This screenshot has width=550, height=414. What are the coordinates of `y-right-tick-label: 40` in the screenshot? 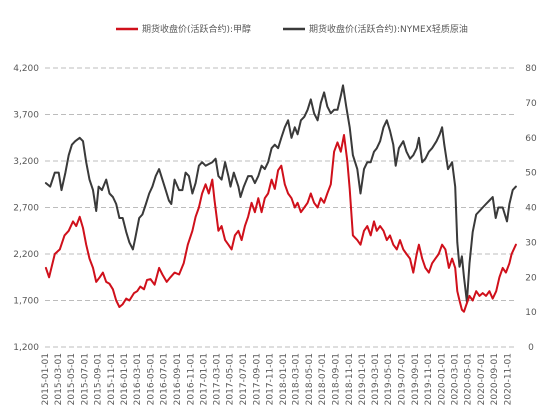 It's located at (531, 209).